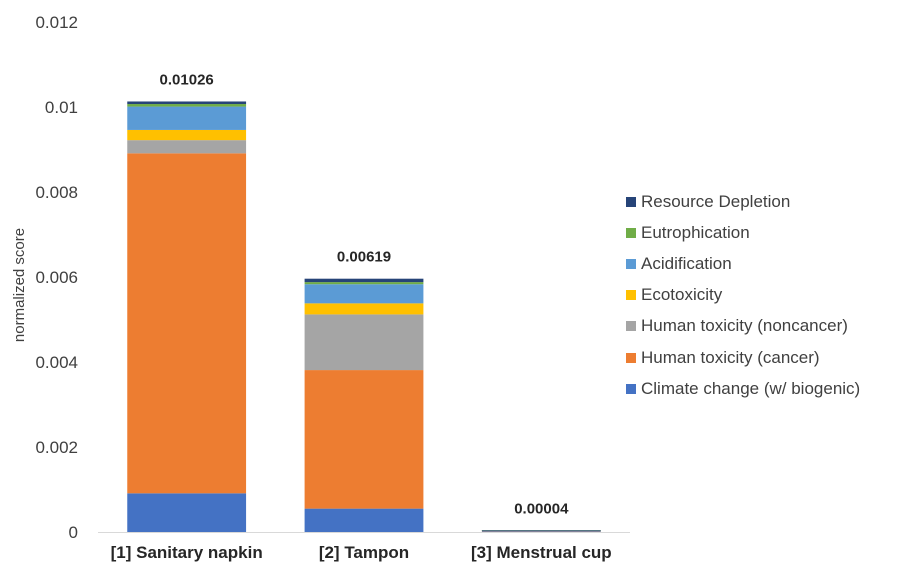  I want to click on y-tick-label: 0.006, so click(56, 277).